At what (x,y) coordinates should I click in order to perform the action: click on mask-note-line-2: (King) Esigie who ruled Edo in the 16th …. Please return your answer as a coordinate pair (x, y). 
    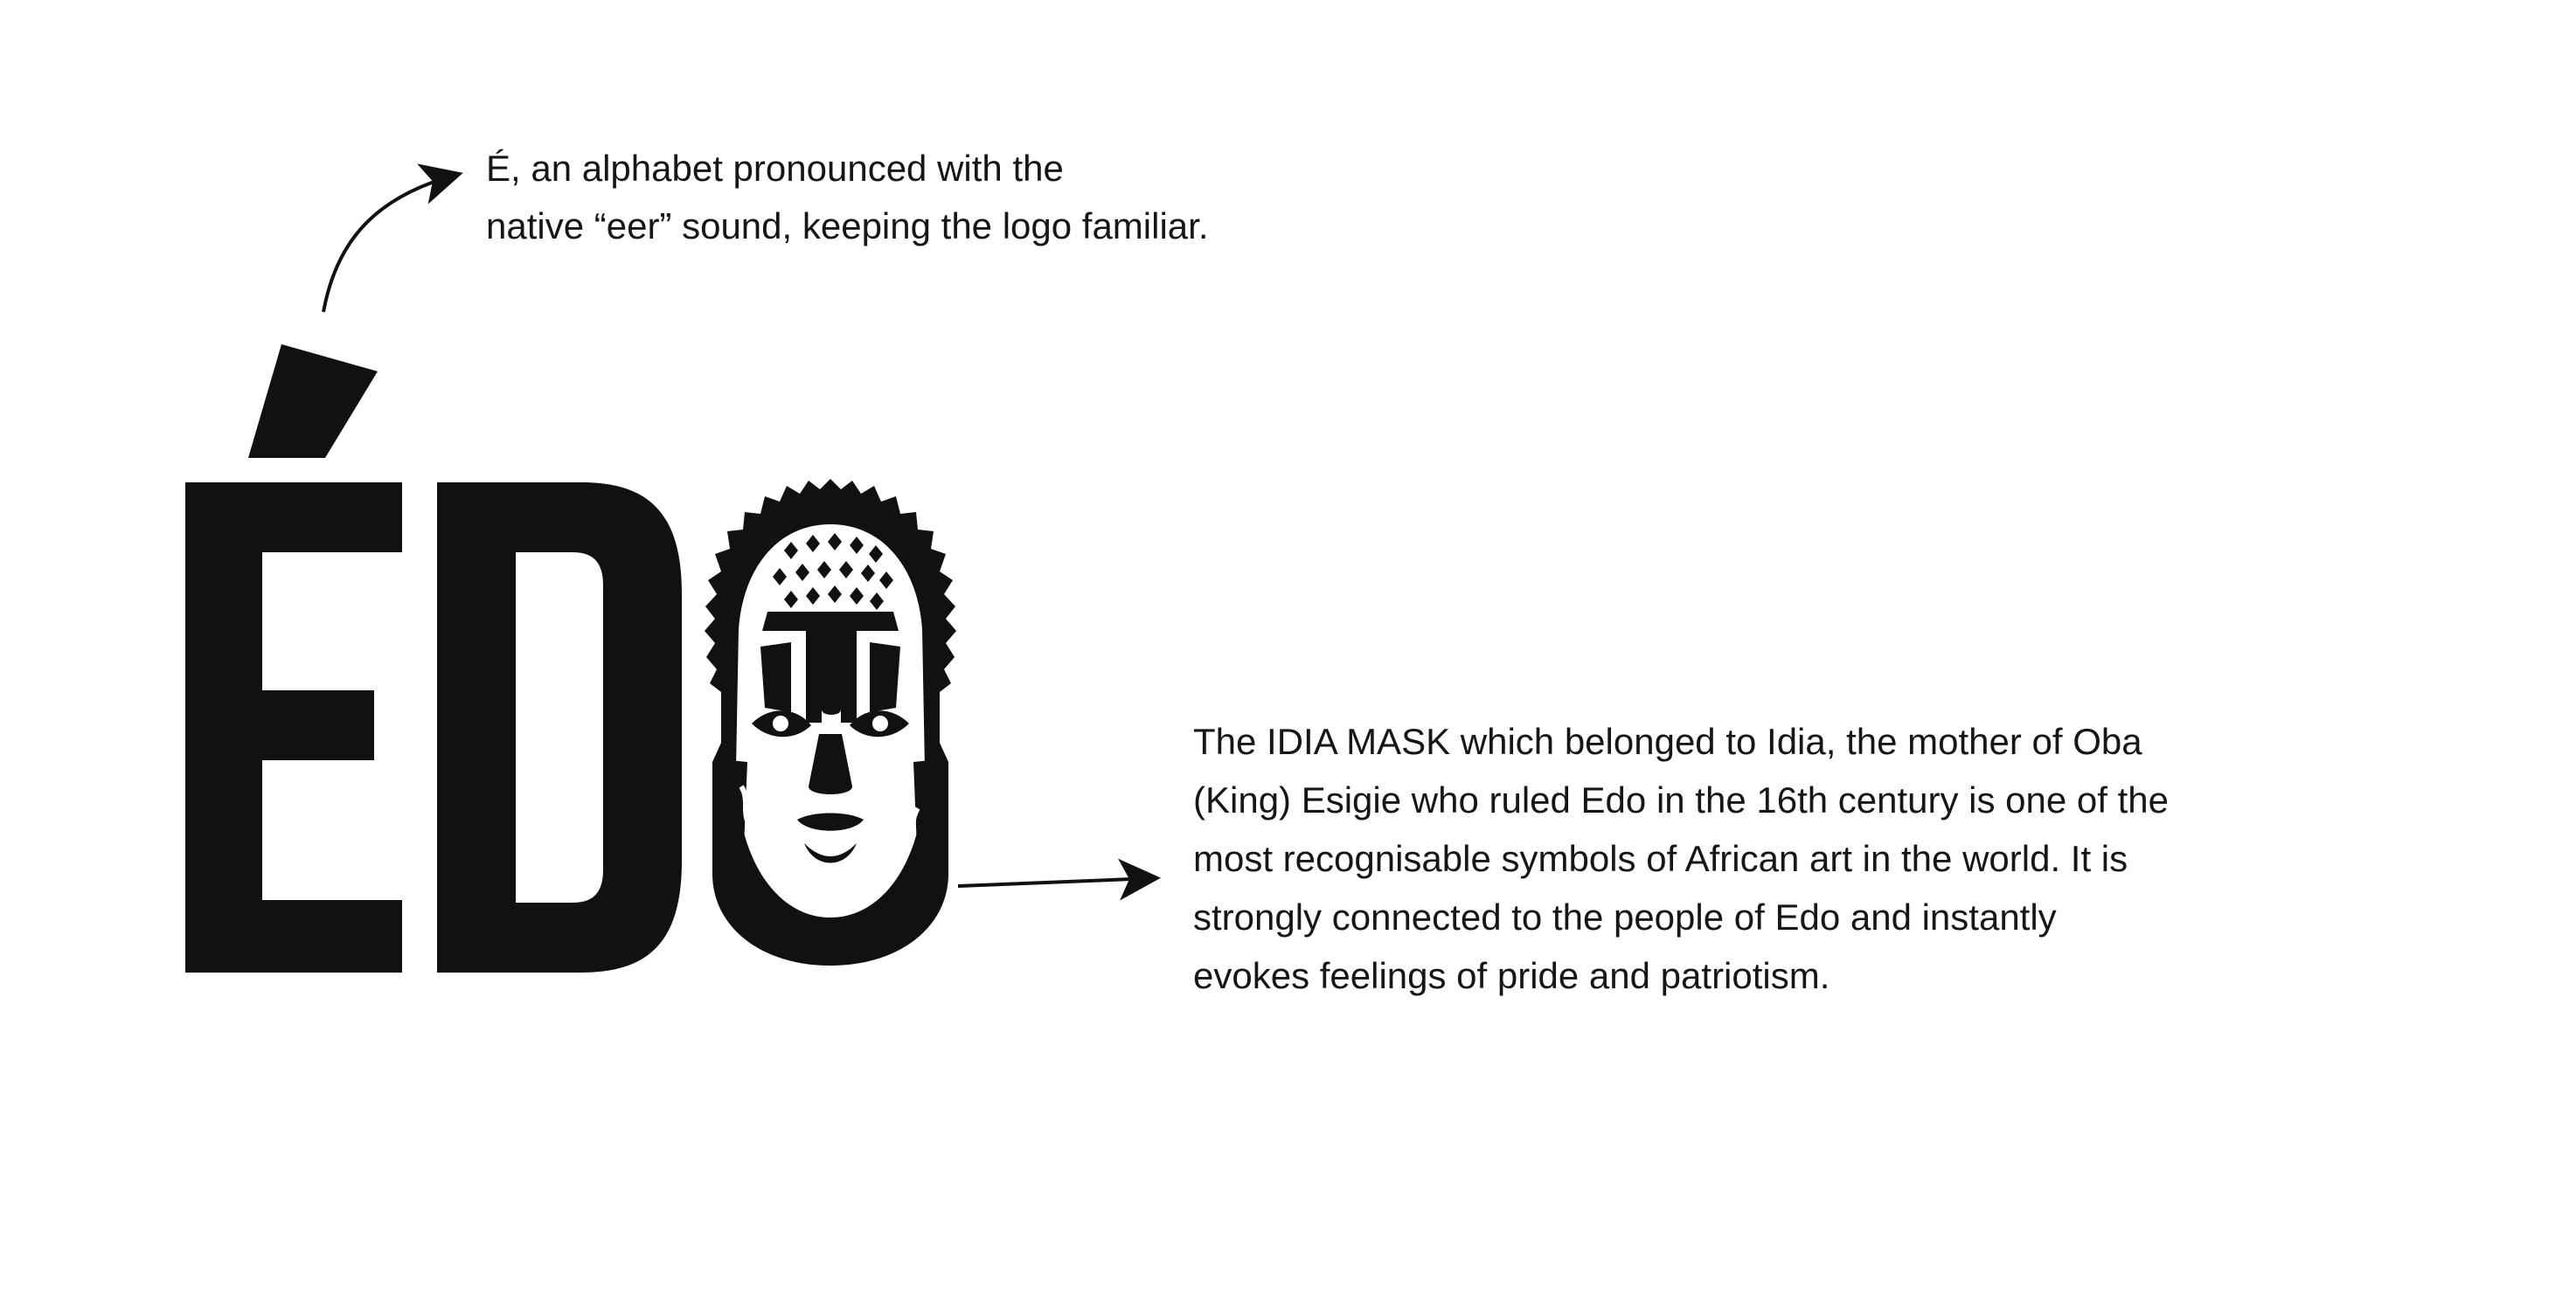
    Looking at the image, I should click on (1681, 800).